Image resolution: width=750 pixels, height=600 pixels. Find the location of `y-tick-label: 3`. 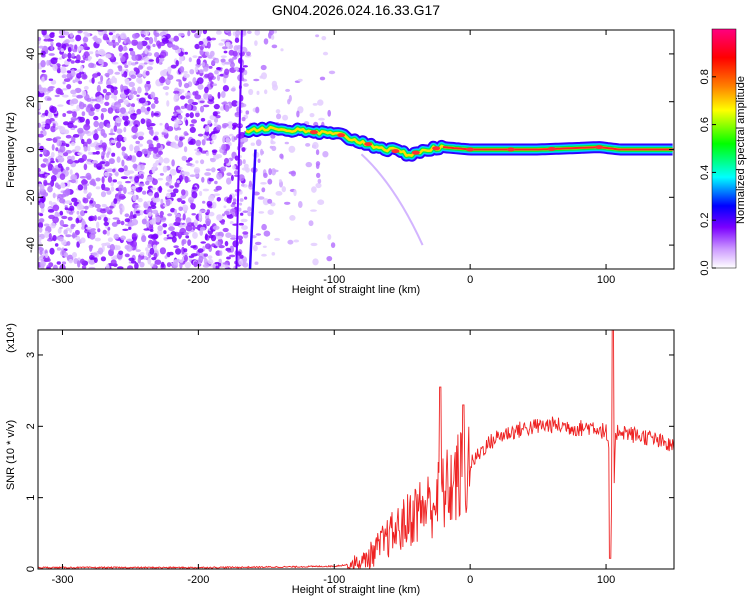

y-tick-label: 3 is located at coordinates (31, 355).